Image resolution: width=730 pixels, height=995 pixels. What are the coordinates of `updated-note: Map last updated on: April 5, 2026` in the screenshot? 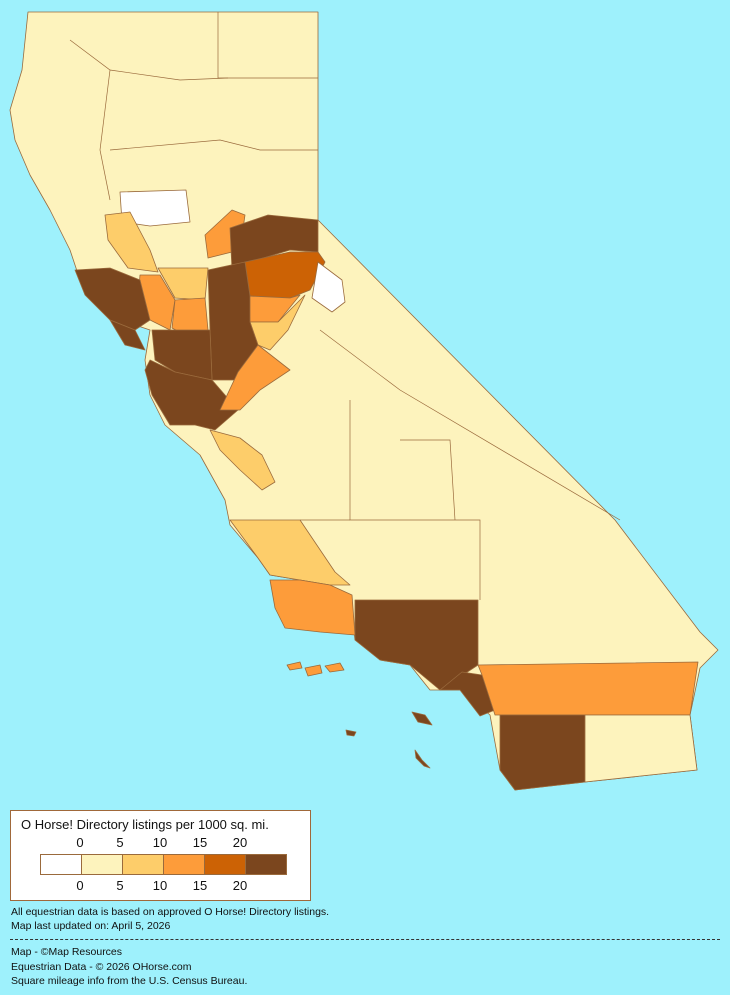 It's located at (91, 926).